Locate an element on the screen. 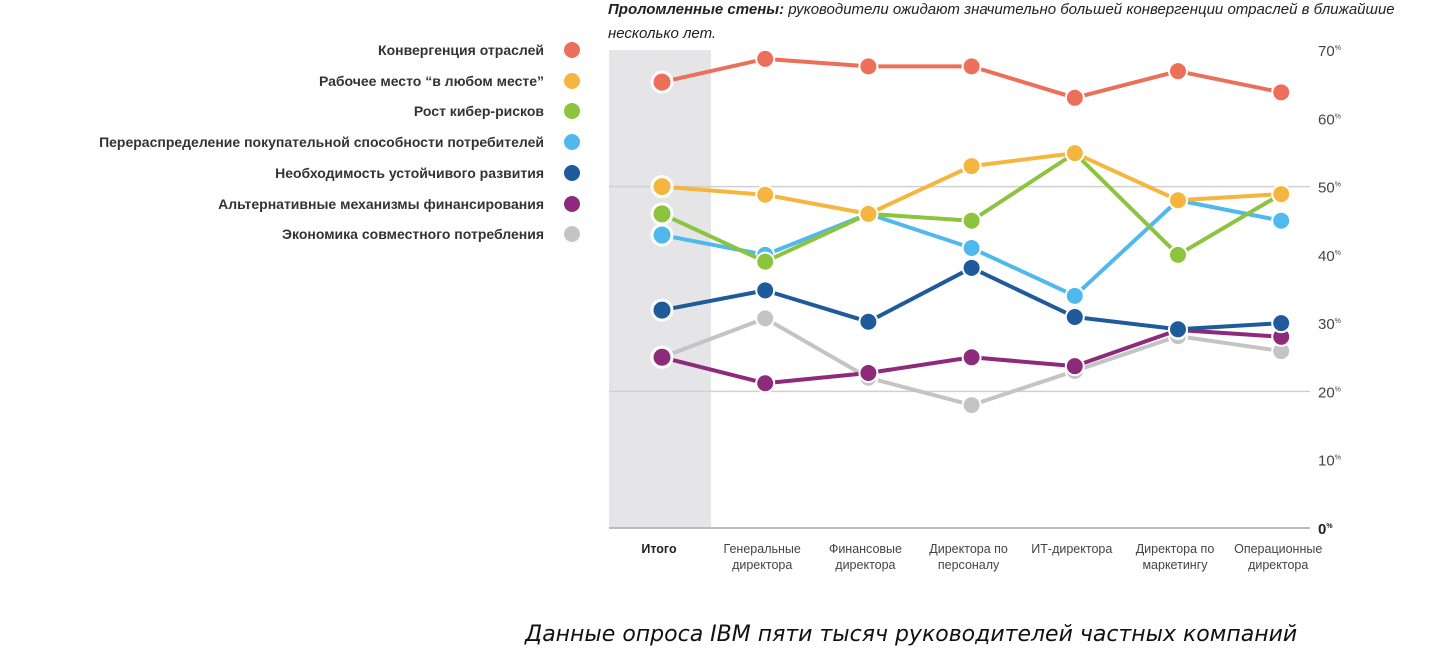  legend-label: Необходимость устойчивого развития is located at coordinates (409, 172).